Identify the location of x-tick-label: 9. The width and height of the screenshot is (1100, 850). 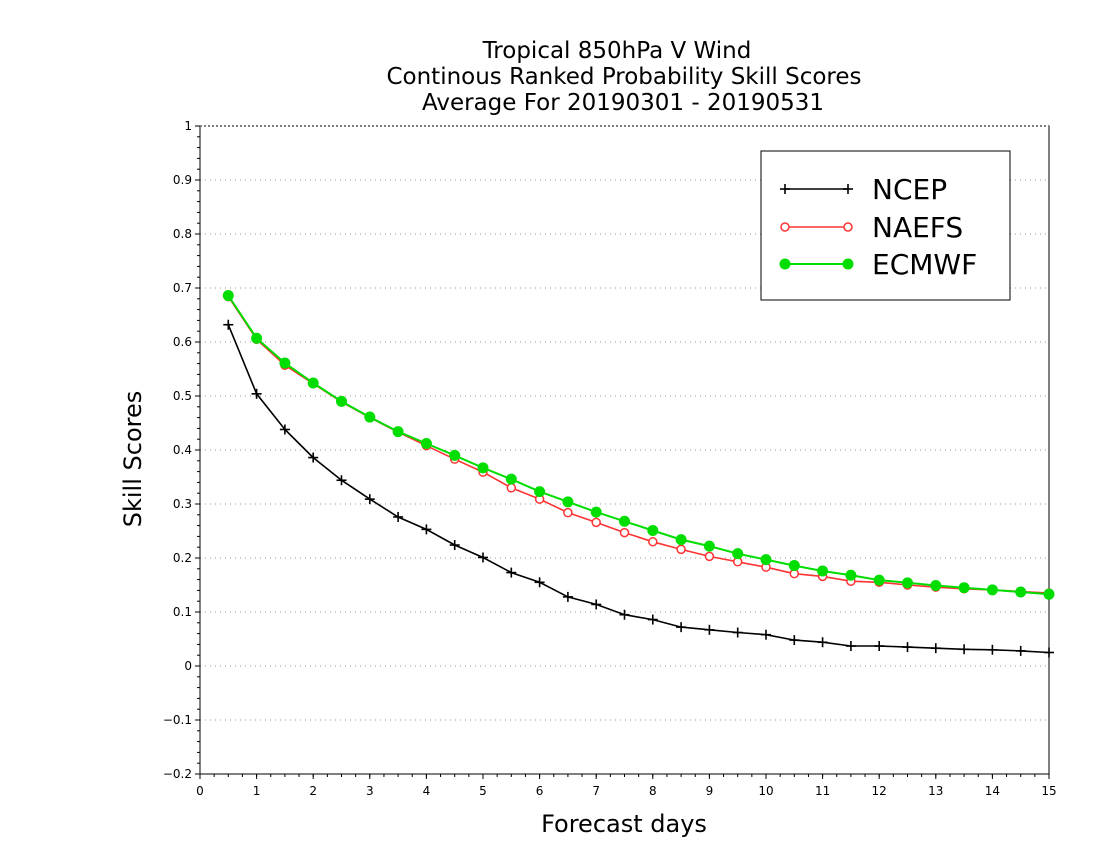
(710, 791).